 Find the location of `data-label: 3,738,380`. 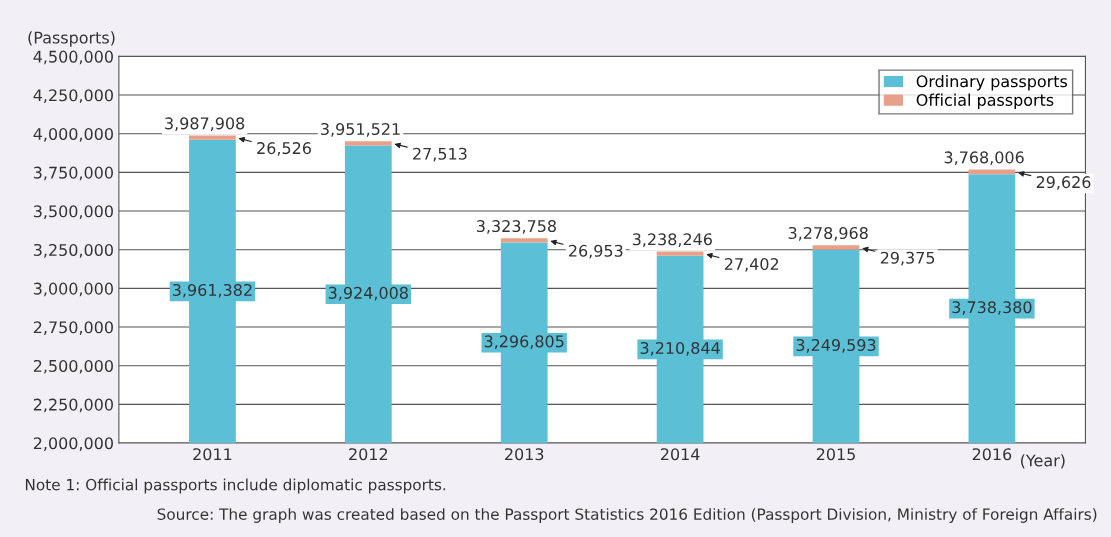

data-label: 3,738,380 is located at coordinates (992, 308).